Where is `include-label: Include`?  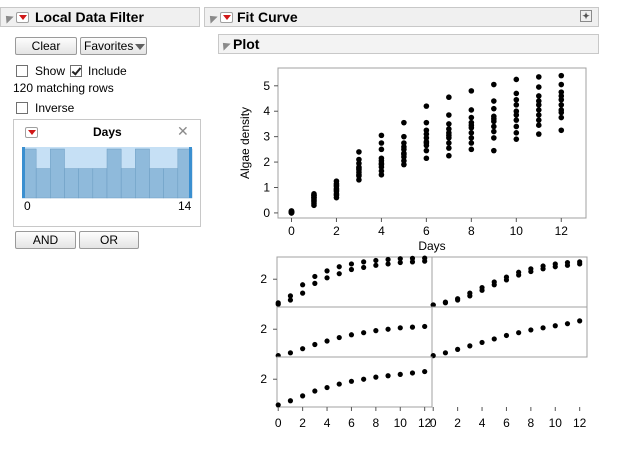 include-label: Include is located at coordinates (107, 71).